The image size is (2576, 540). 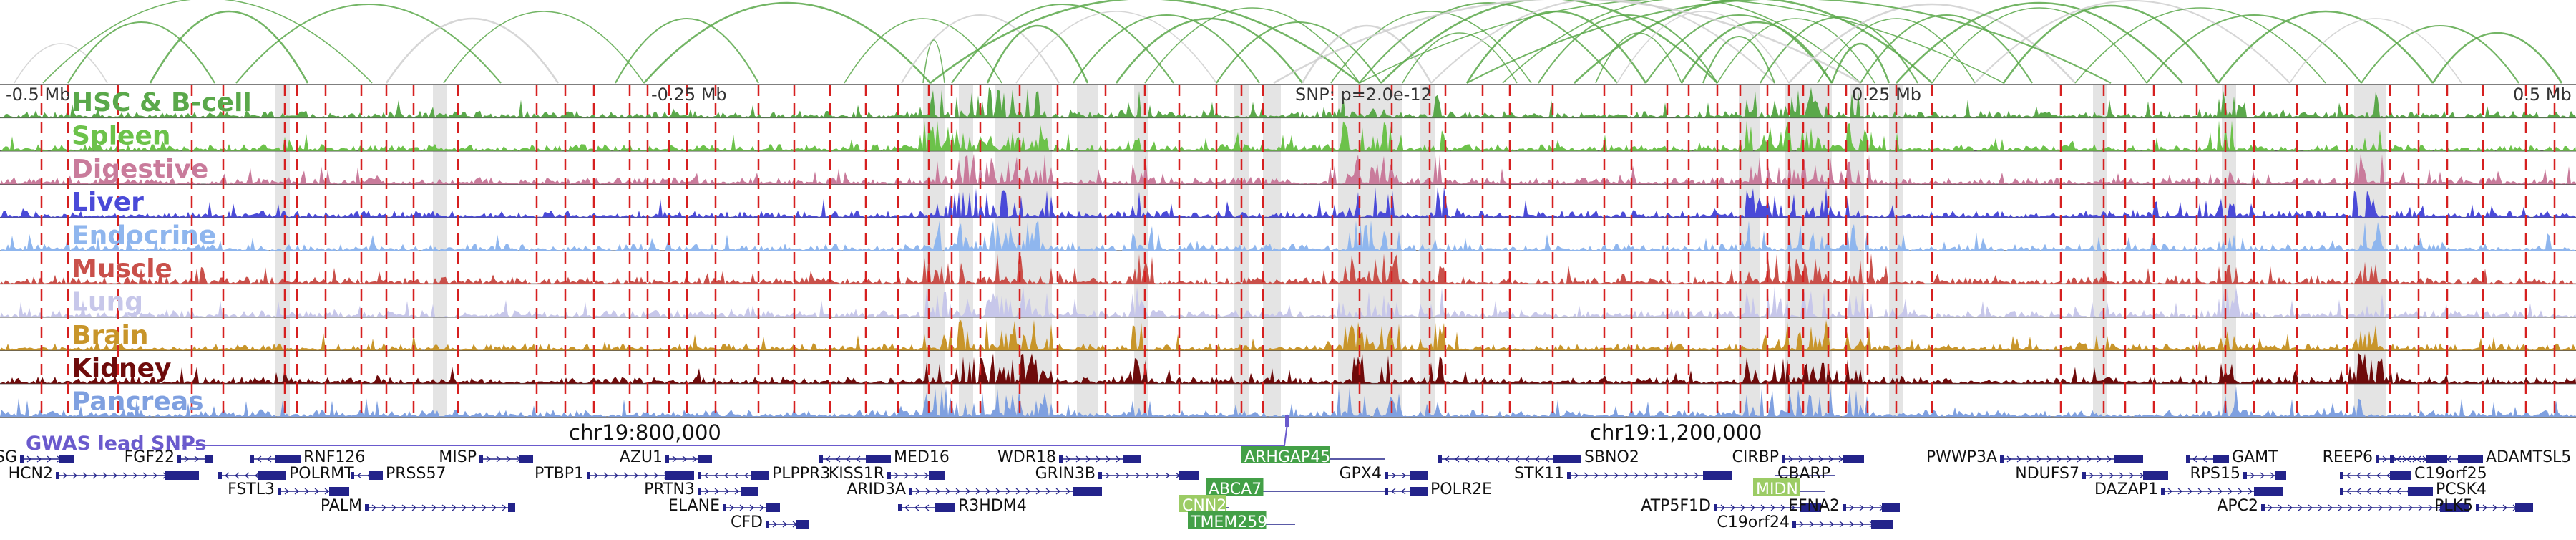 What do you see at coordinates (801, 474) in the screenshot?
I see `gene-label: PLPPR3` at bounding box center [801, 474].